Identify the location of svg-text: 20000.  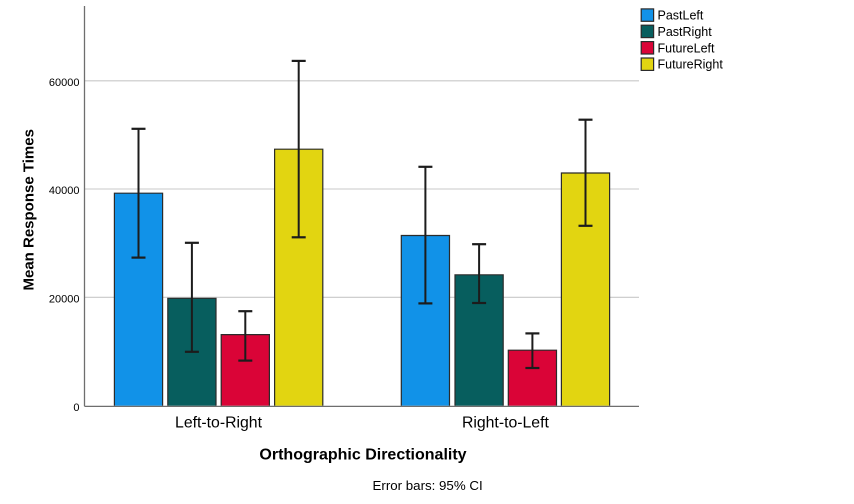
(64, 300).